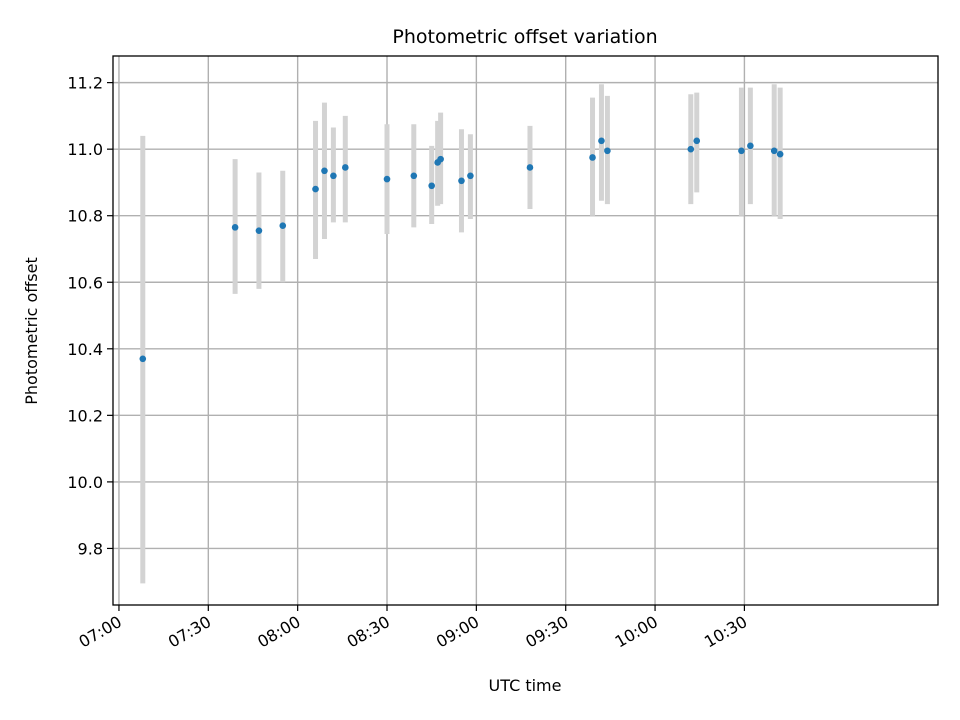 This screenshot has height=720, width=960. What do you see at coordinates (85, 83) in the screenshot?
I see `y-tick-label: 11.2` at bounding box center [85, 83].